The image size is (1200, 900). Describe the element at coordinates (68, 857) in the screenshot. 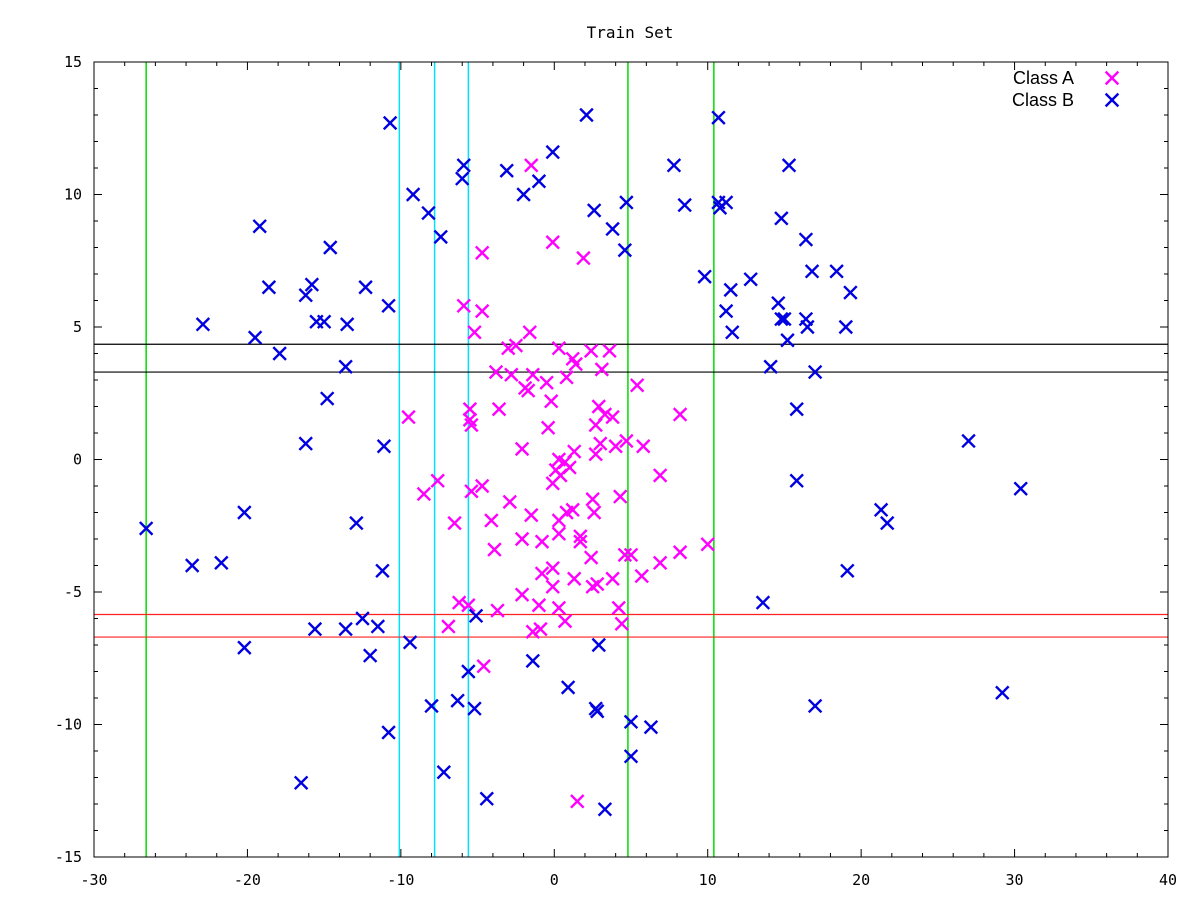

I see `y-tick-label: -15` at that location.